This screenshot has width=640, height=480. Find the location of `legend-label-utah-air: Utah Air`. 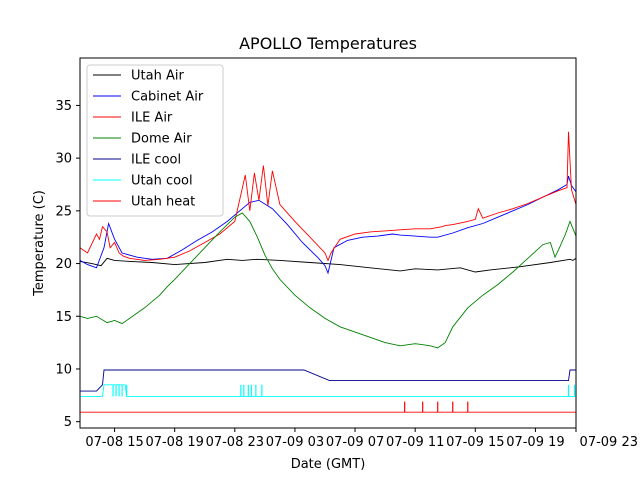

legend-label-utah-air: Utah Air is located at coordinates (157, 76).